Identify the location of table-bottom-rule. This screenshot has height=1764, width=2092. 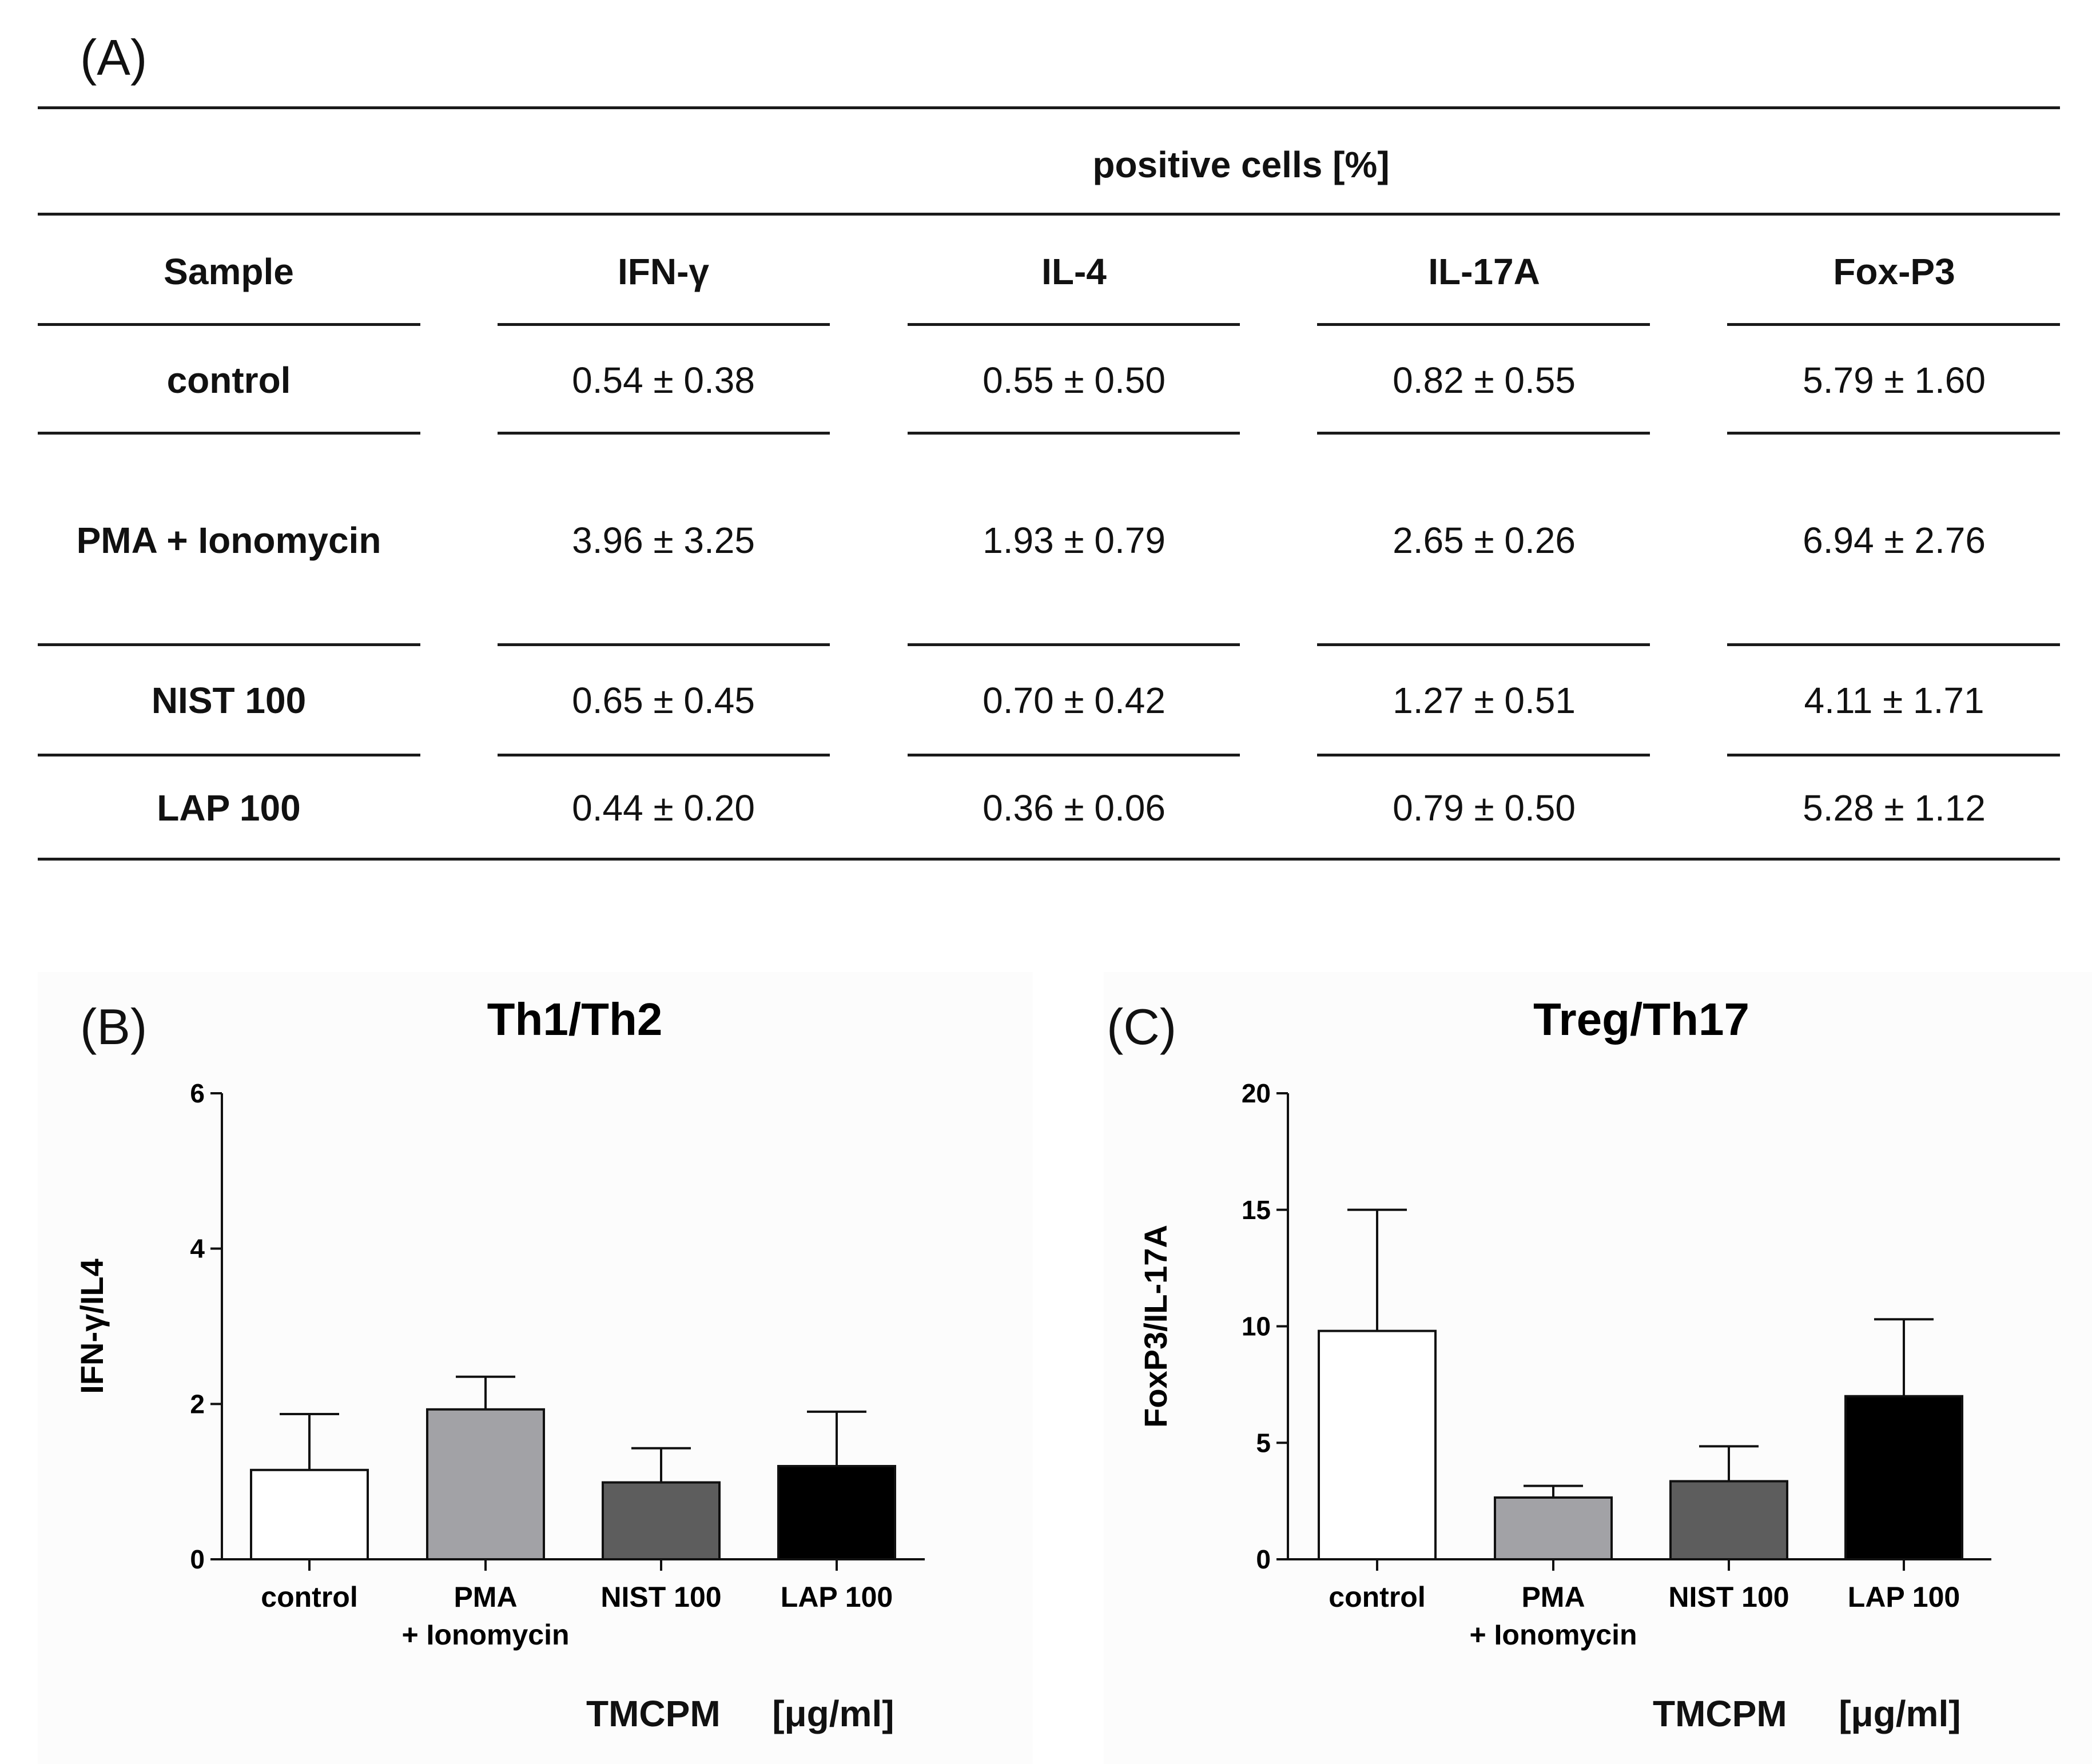
(1049, 859).